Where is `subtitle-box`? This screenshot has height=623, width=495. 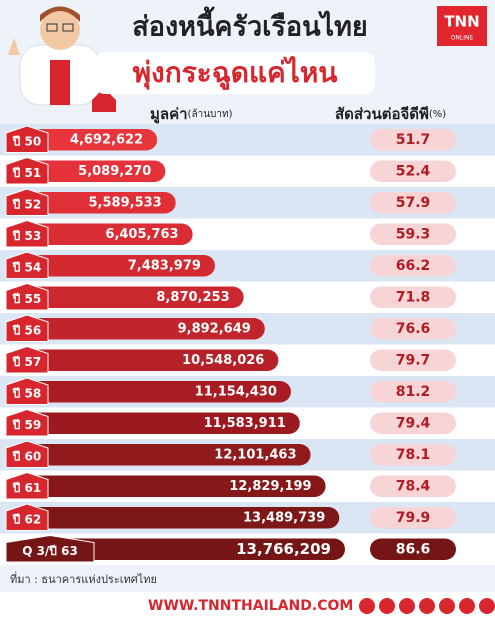 subtitle-box is located at coordinates (235, 73).